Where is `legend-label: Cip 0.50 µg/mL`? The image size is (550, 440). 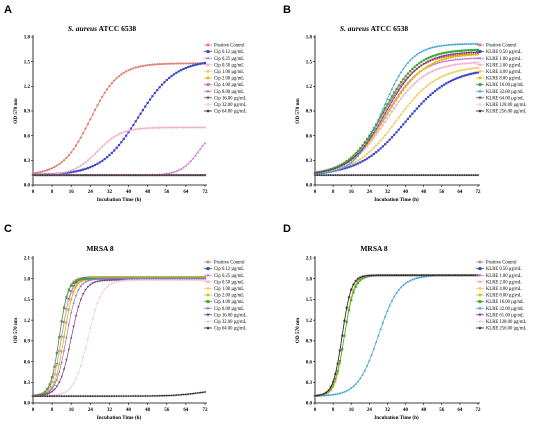 legend-label: Cip 0.50 µg/mL is located at coordinates (229, 65).